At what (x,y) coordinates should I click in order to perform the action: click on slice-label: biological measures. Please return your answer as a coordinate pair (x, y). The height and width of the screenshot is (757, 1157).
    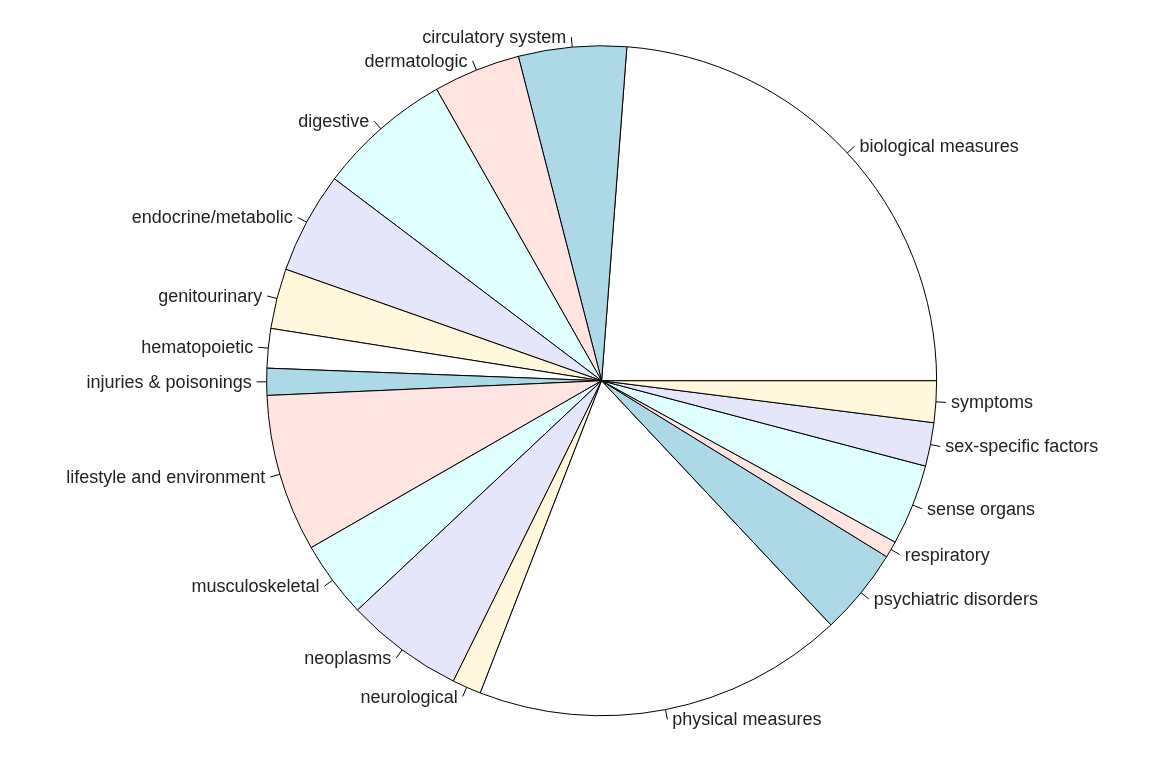
    Looking at the image, I should click on (939, 146).